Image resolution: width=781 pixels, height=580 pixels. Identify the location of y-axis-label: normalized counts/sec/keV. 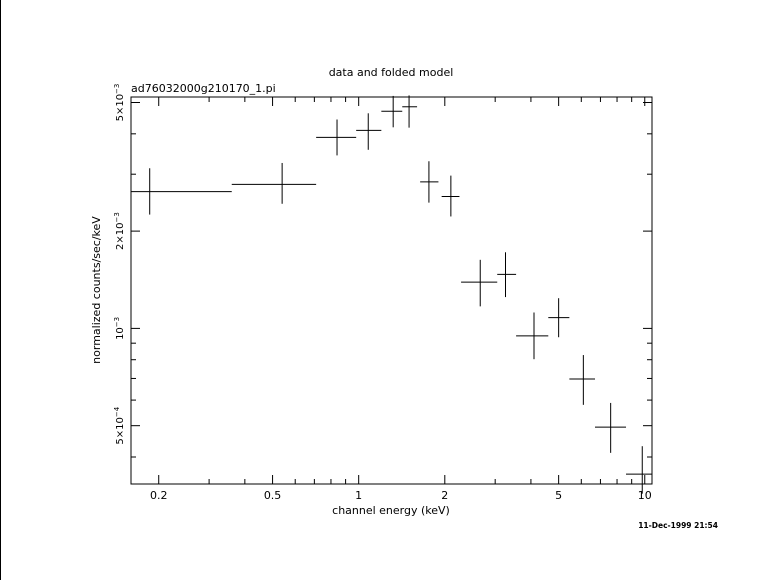
(96, 290).